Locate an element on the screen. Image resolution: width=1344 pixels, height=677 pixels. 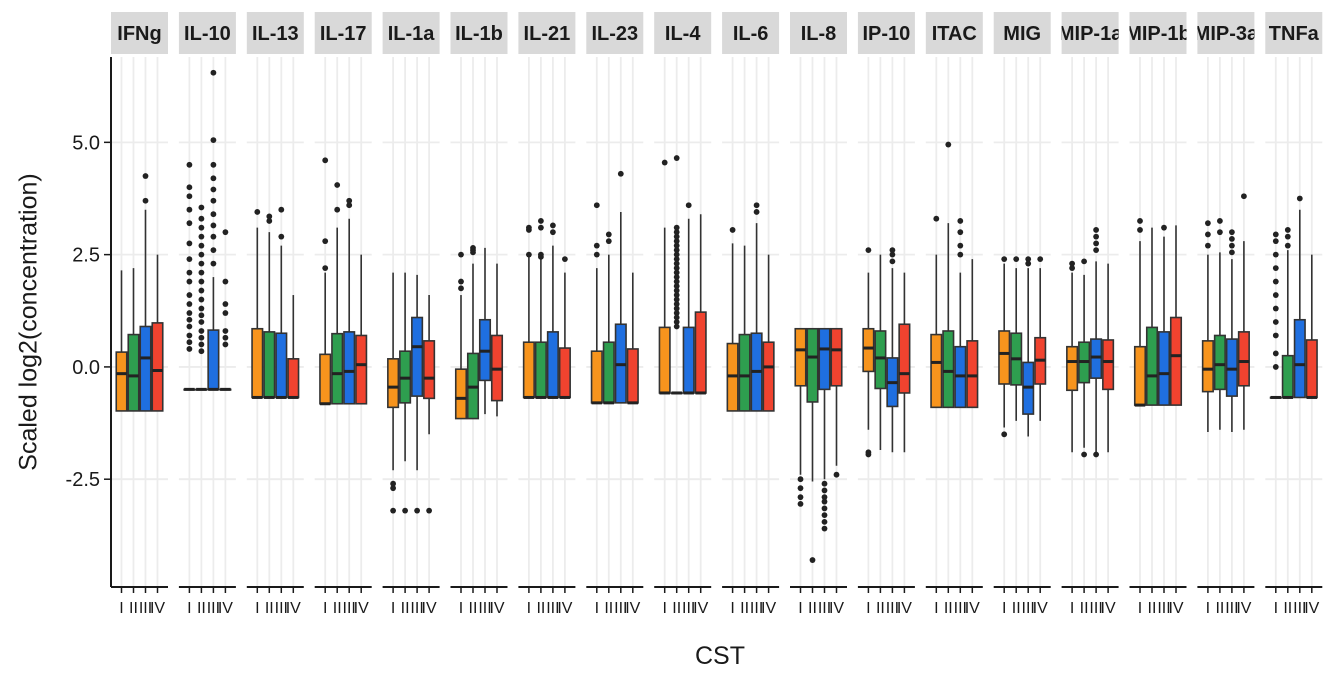
strip-label: IL-4 is located at coordinates (683, 34).